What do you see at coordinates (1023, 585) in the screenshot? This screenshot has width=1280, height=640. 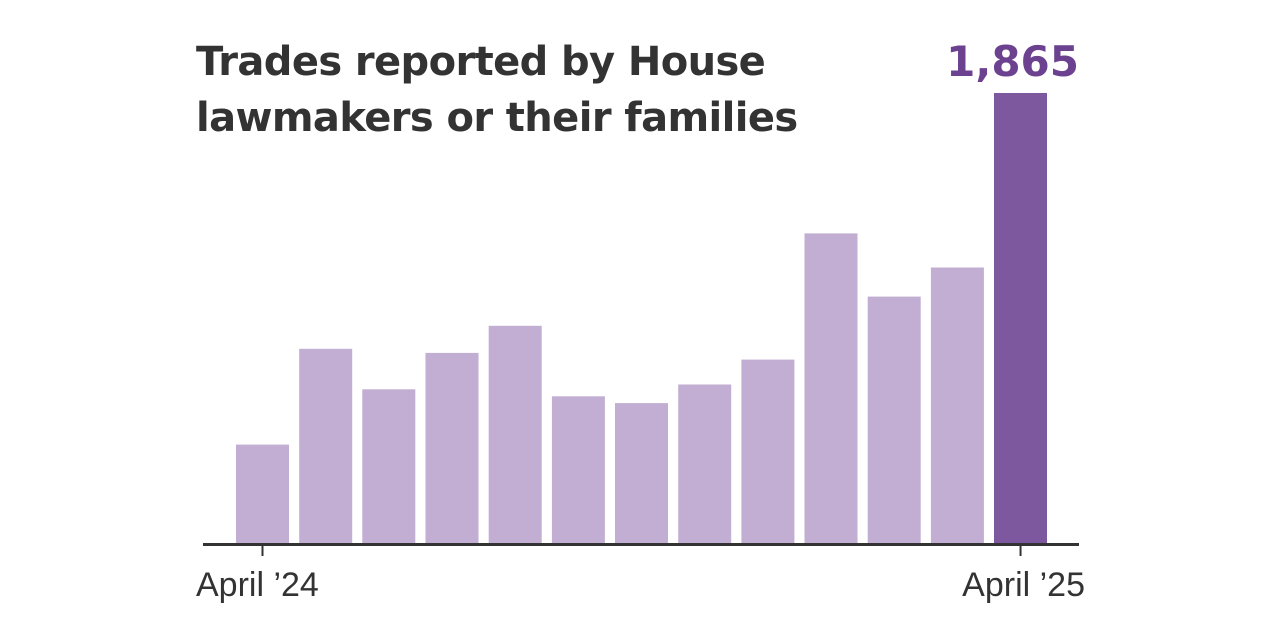 I see `x-tick-label-12: April ’25` at bounding box center [1023, 585].